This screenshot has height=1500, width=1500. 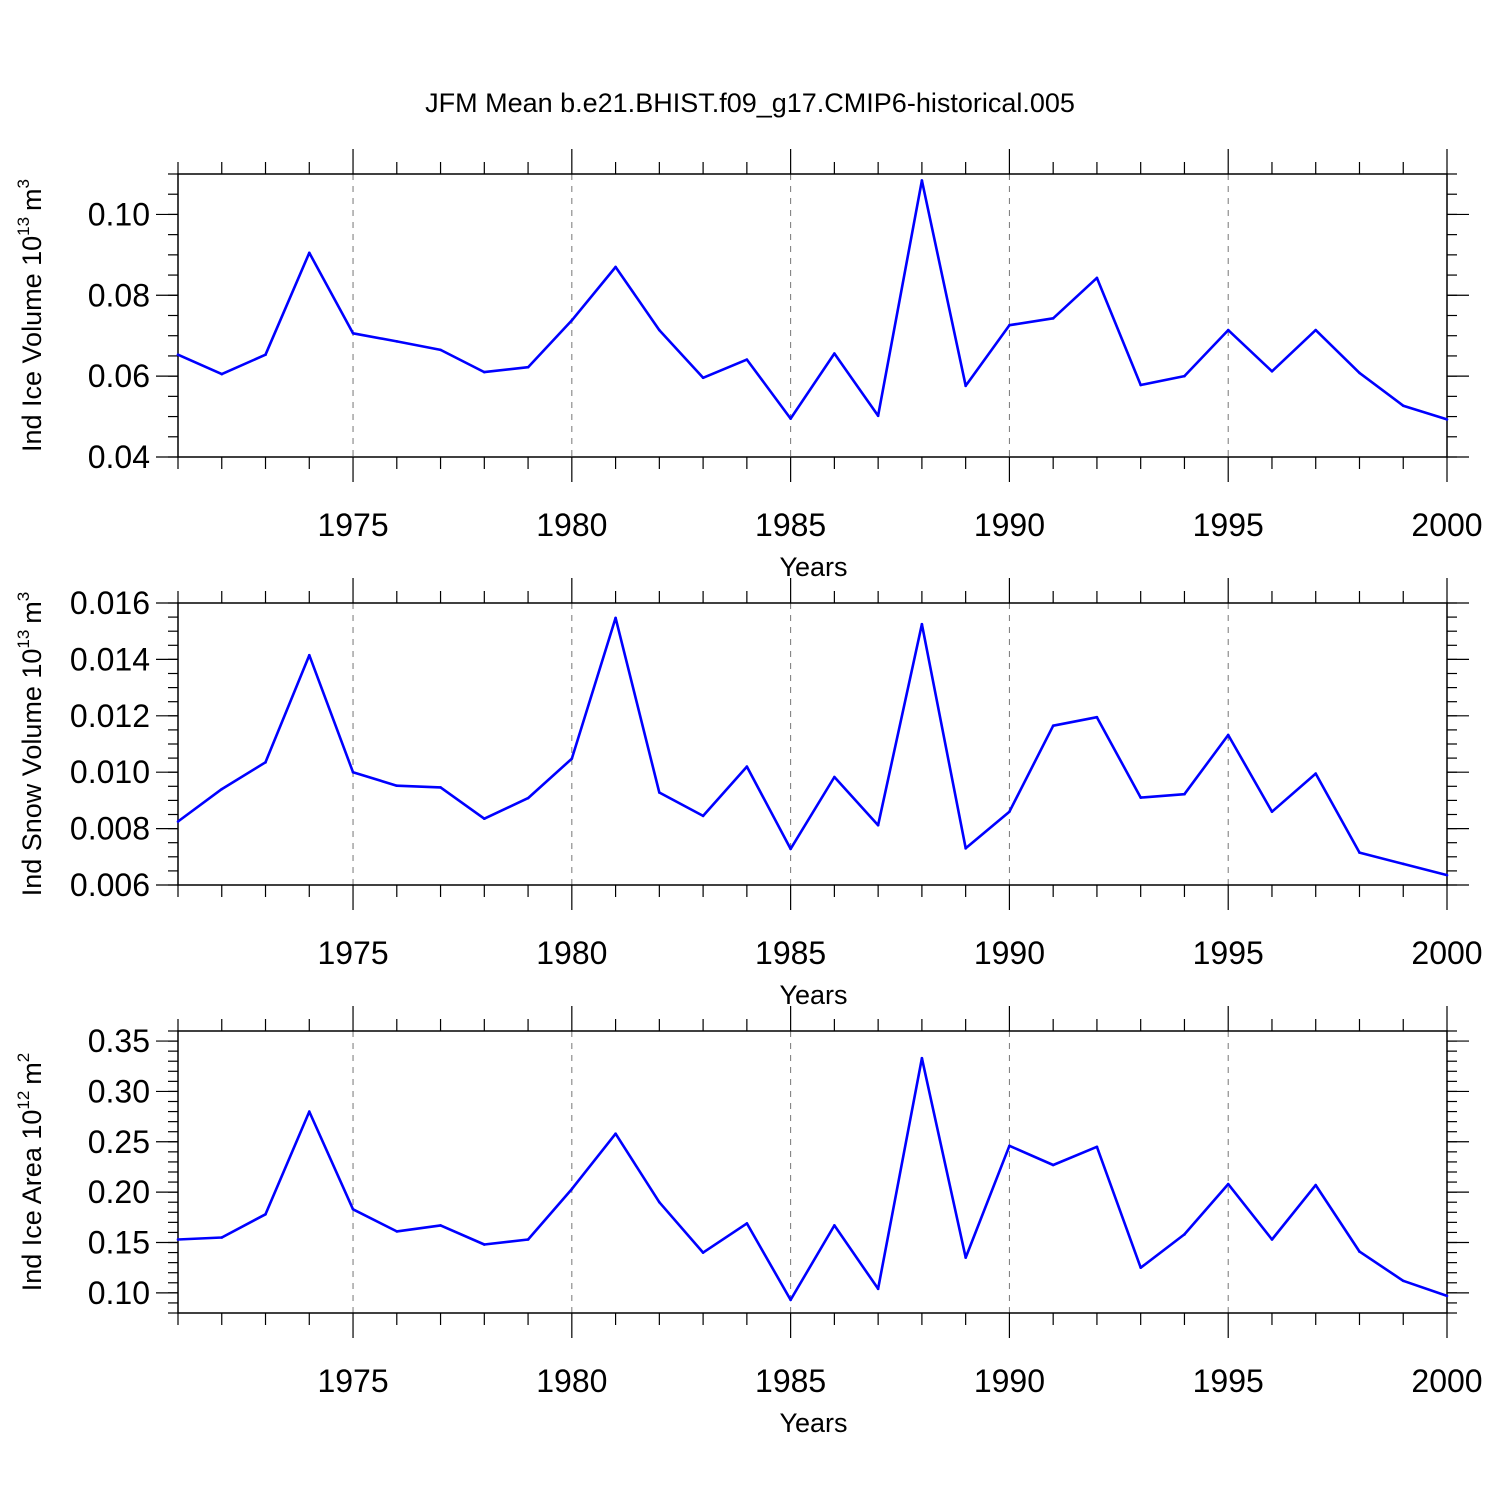 I want to click on y-axis-title-unit-exponent: 2, so click(x=23, y=1057).